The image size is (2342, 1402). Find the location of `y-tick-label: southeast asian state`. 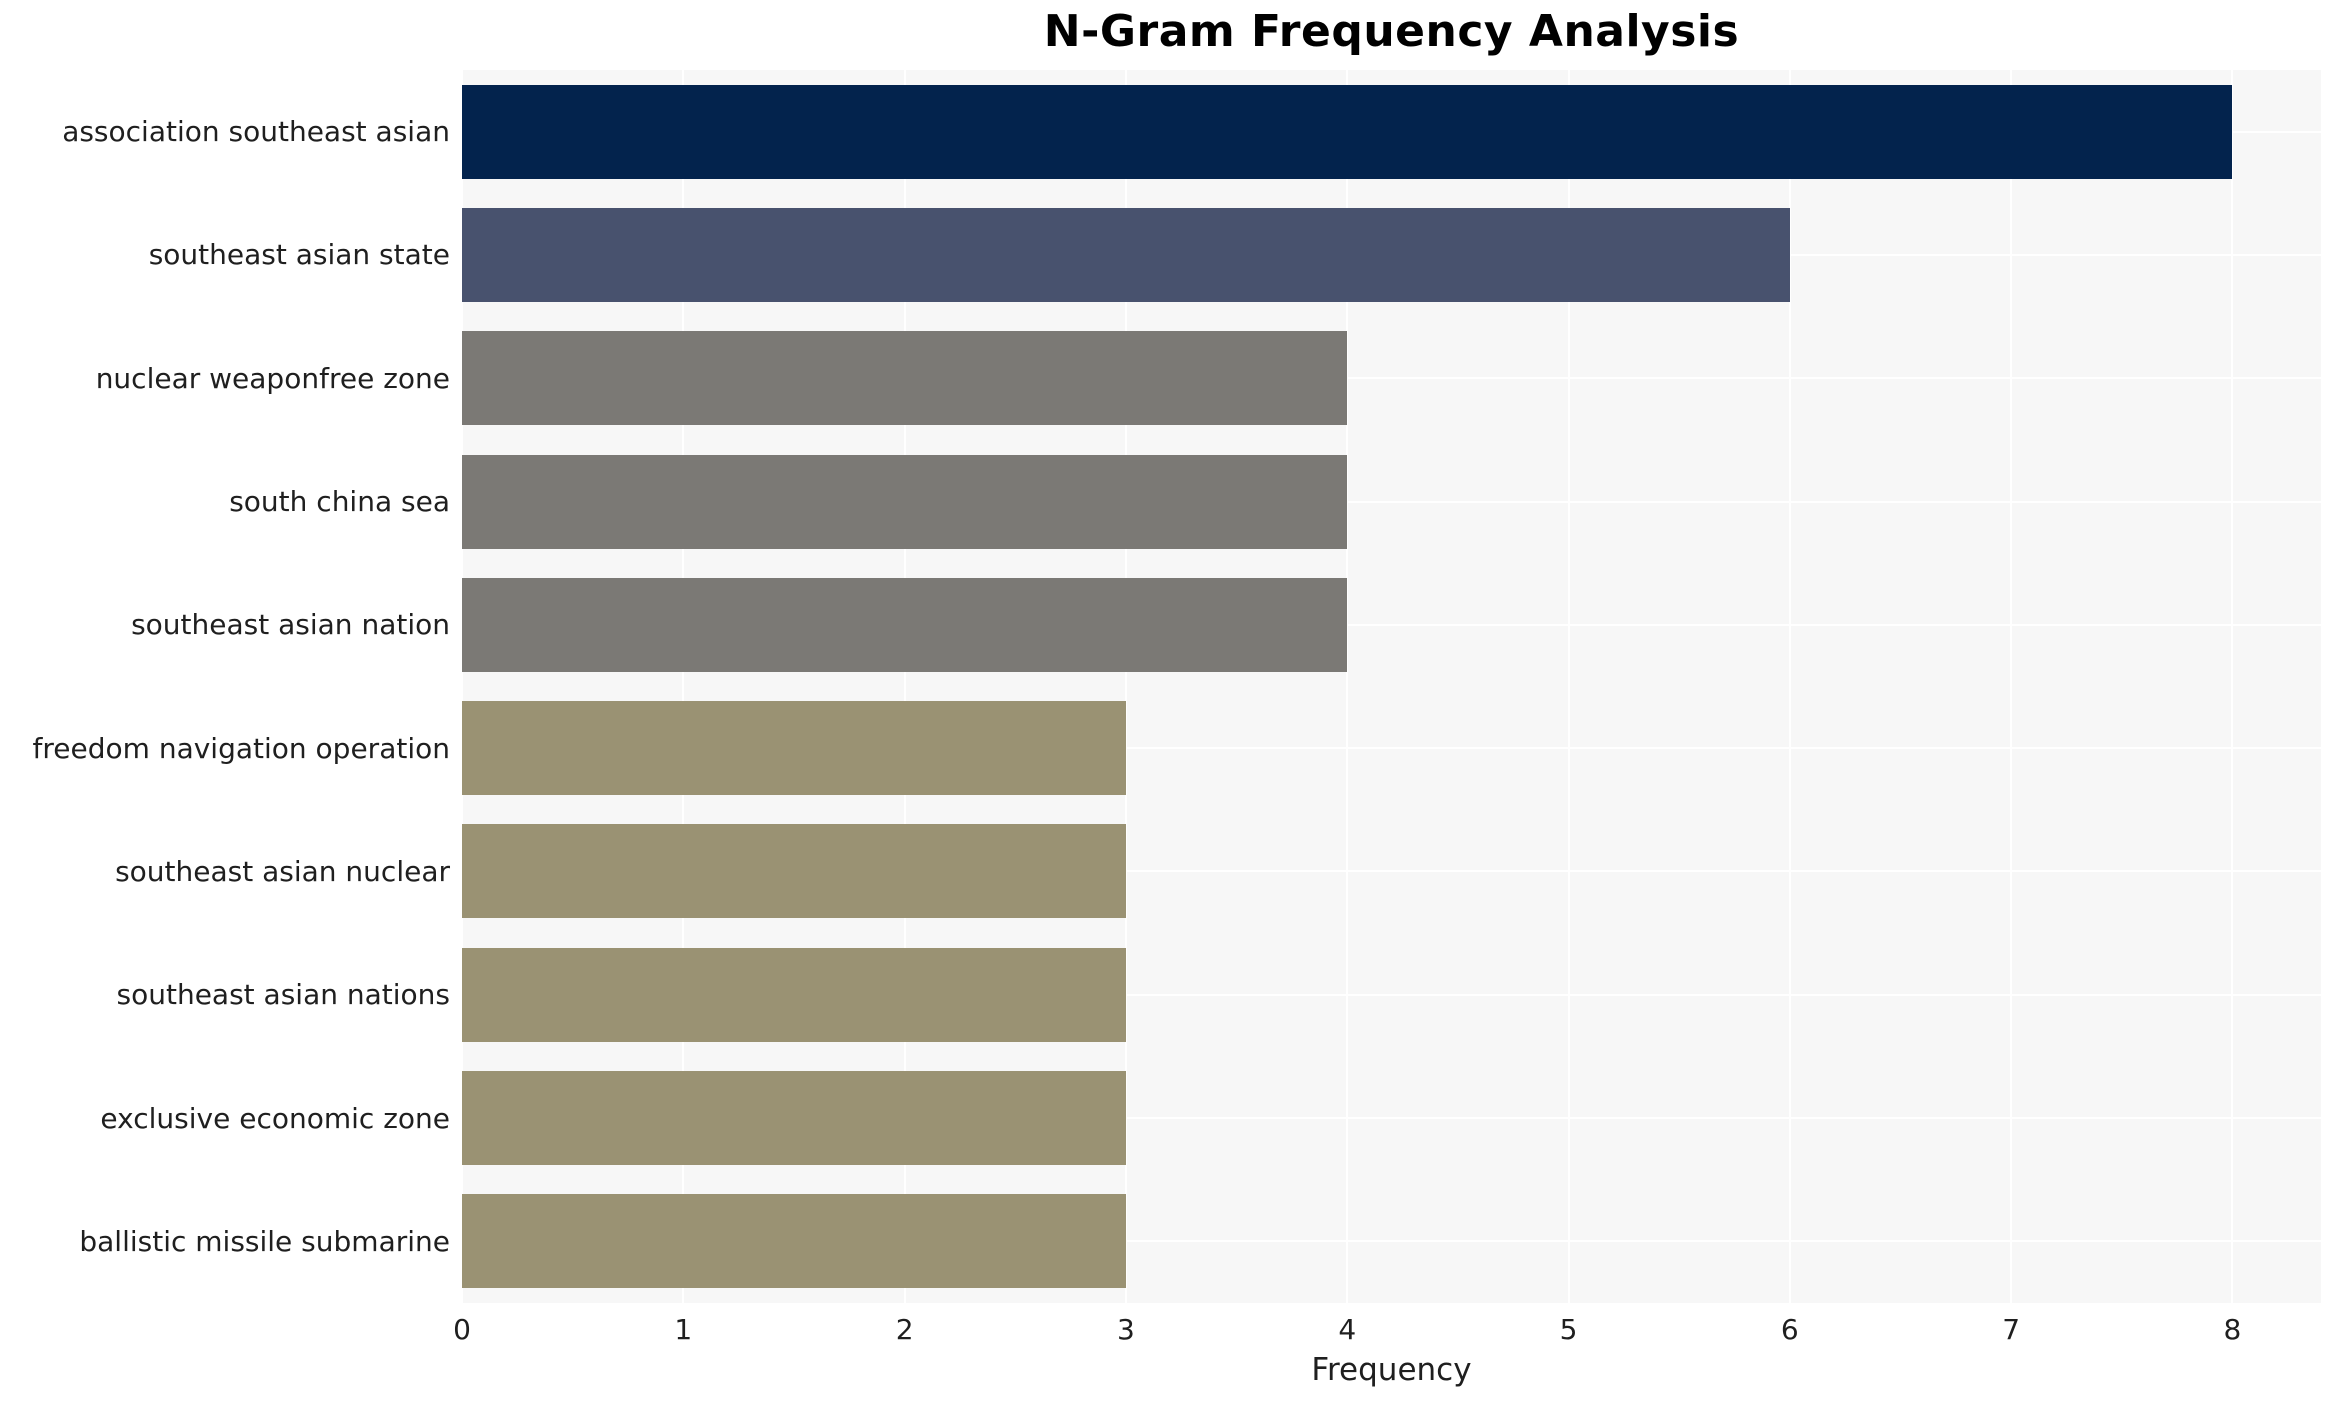

y-tick-label: southeast asian state is located at coordinates (299, 255).